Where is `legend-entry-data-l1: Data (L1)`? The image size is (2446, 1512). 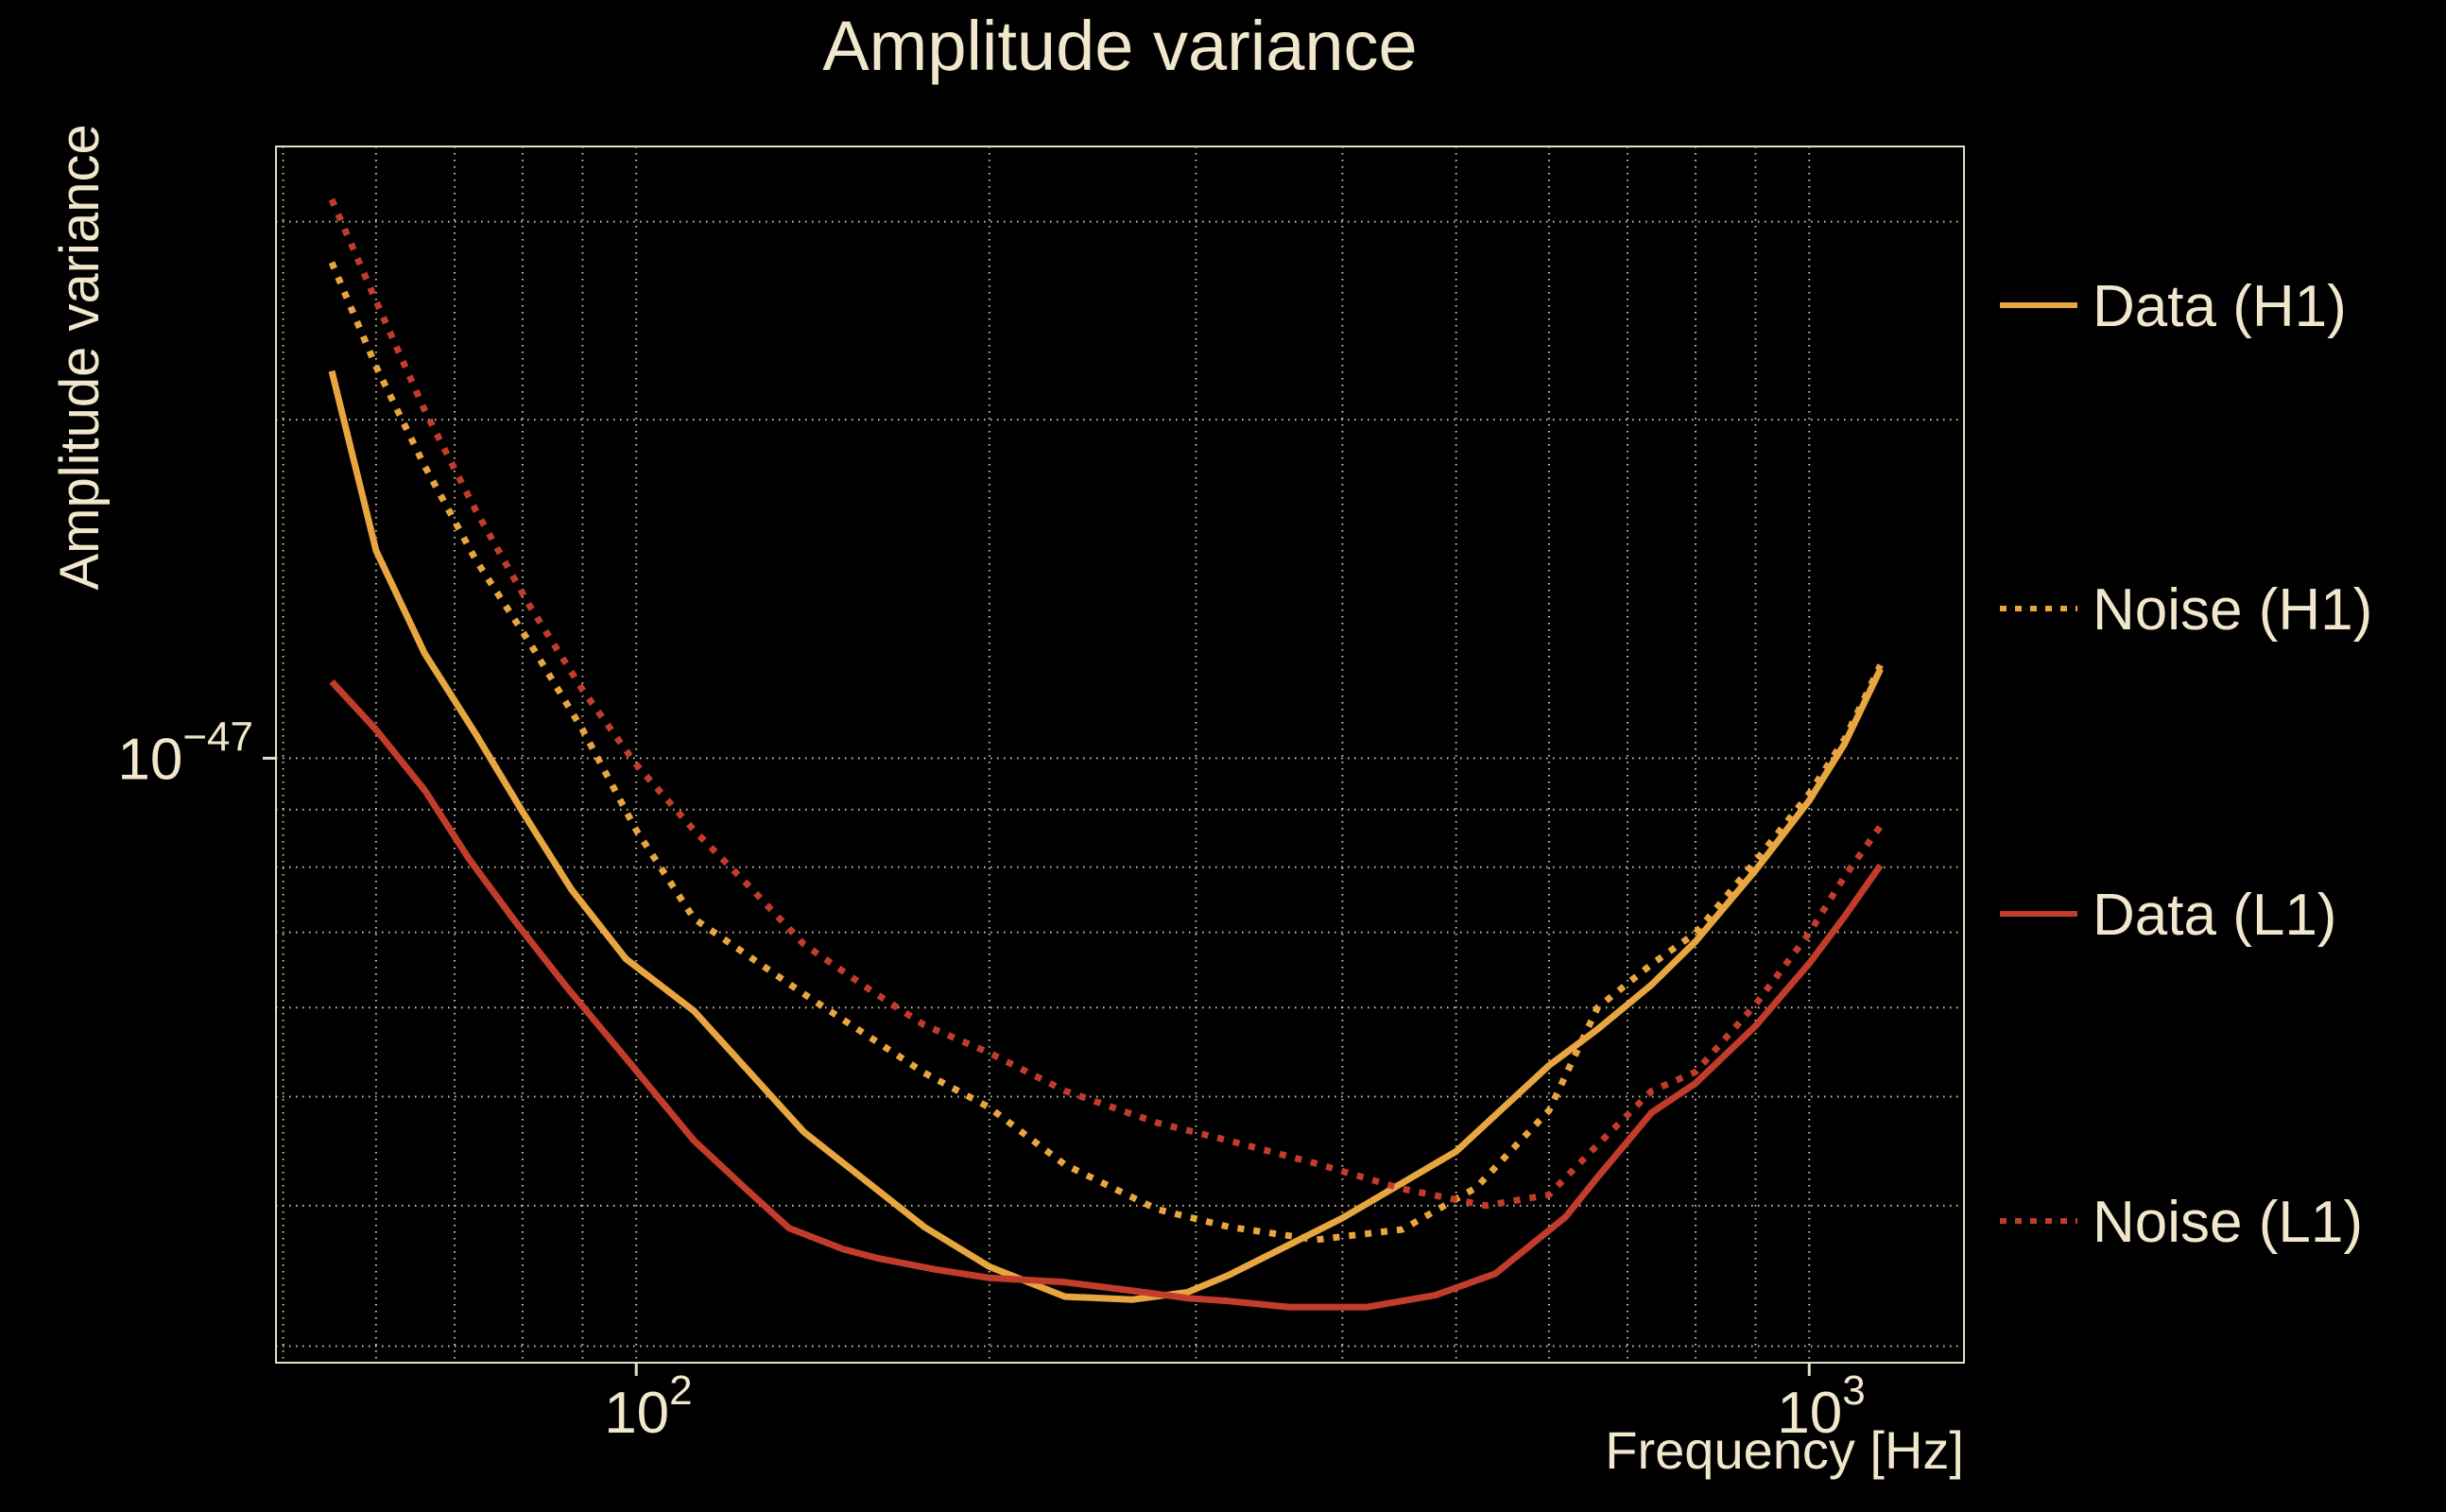
legend-entry-data-l1: Data (L1) is located at coordinates (2168, 915).